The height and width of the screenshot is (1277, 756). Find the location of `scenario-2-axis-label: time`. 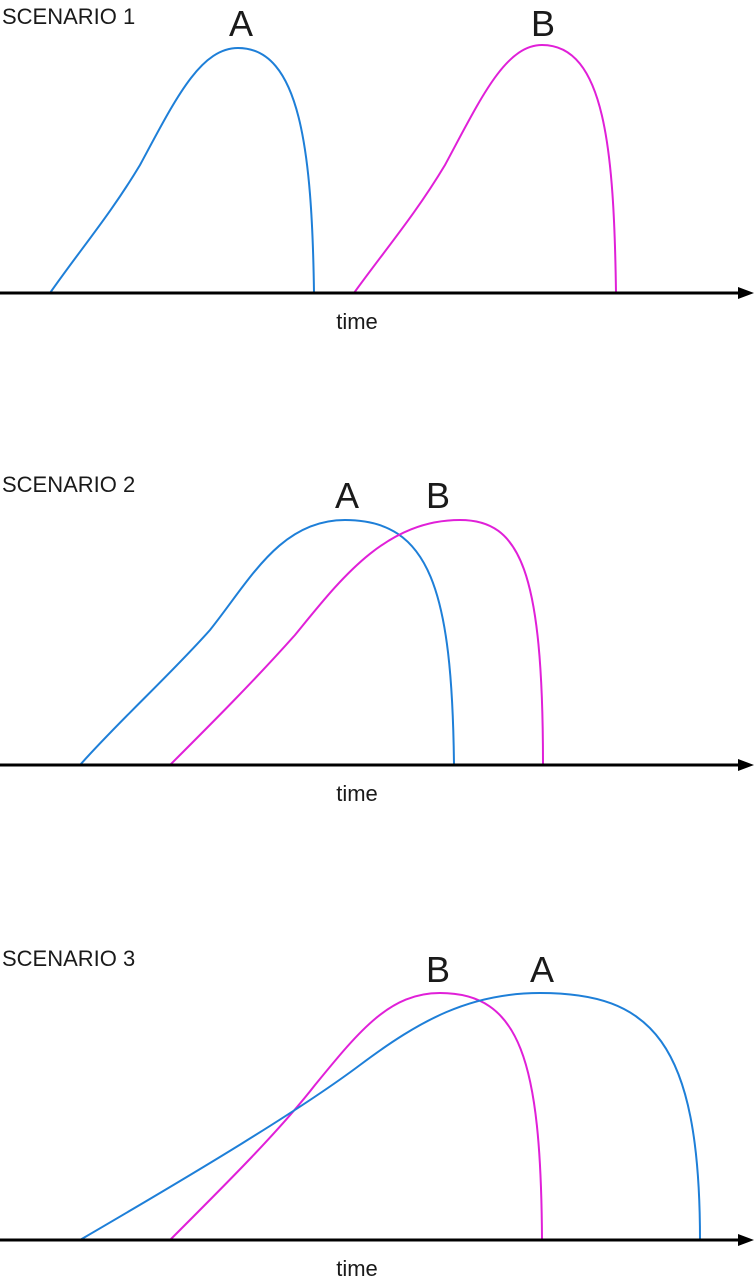

scenario-2-axis-label: time is located at coordinates (357, 793).